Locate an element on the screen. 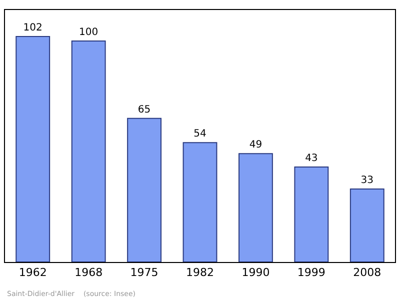  data-label: 102 is located at coordinates (32, 28).